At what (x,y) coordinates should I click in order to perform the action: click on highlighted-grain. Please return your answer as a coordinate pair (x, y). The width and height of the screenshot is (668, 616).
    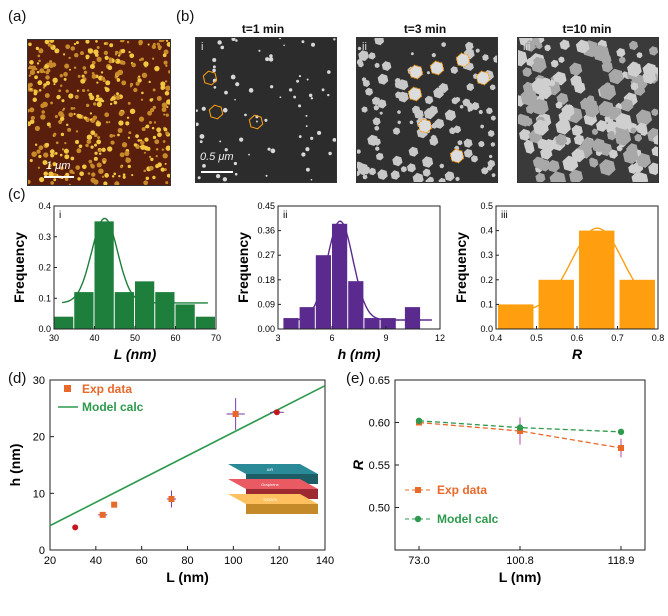
    Looking at the image, I should click on (210, 78).